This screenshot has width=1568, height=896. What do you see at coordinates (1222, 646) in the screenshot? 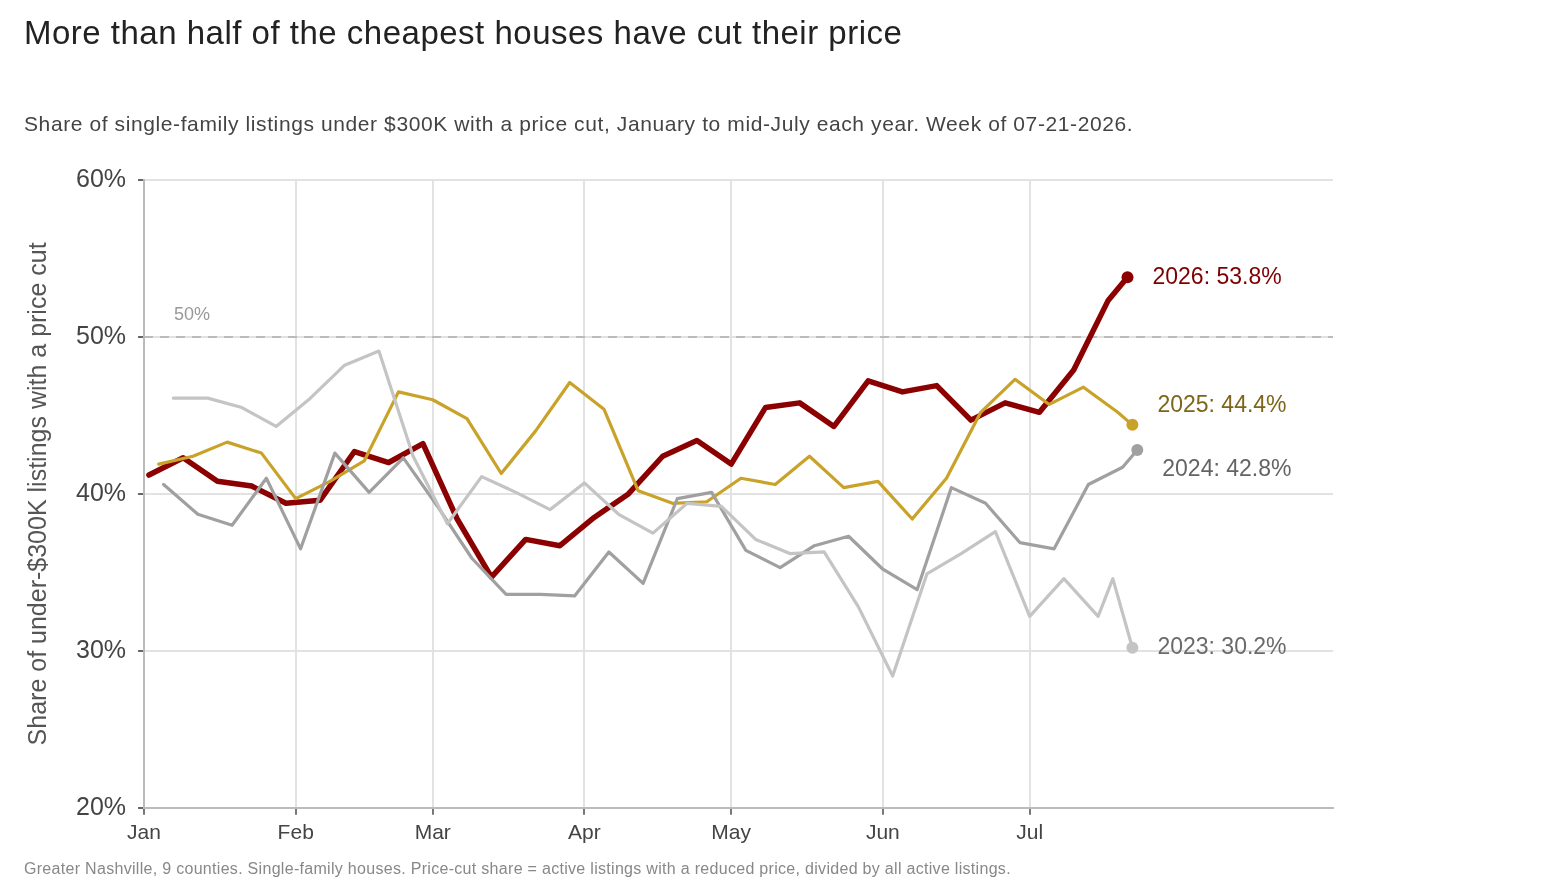
I see `data-label: 2023: 30.2%` at bounding box center [1222, 646].